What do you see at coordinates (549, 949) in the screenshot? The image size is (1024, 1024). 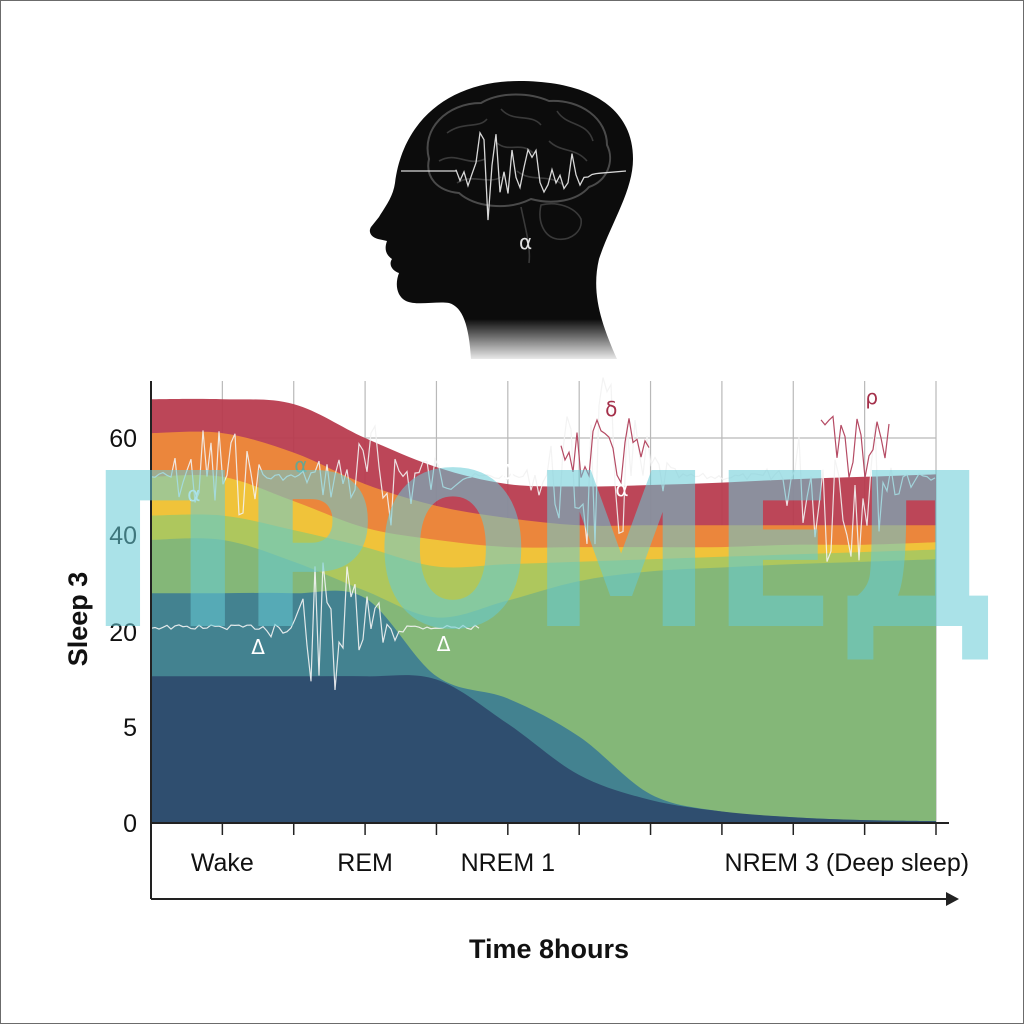 I see `x-axis-title: Time 8hours` at bounding box center [549, 949].